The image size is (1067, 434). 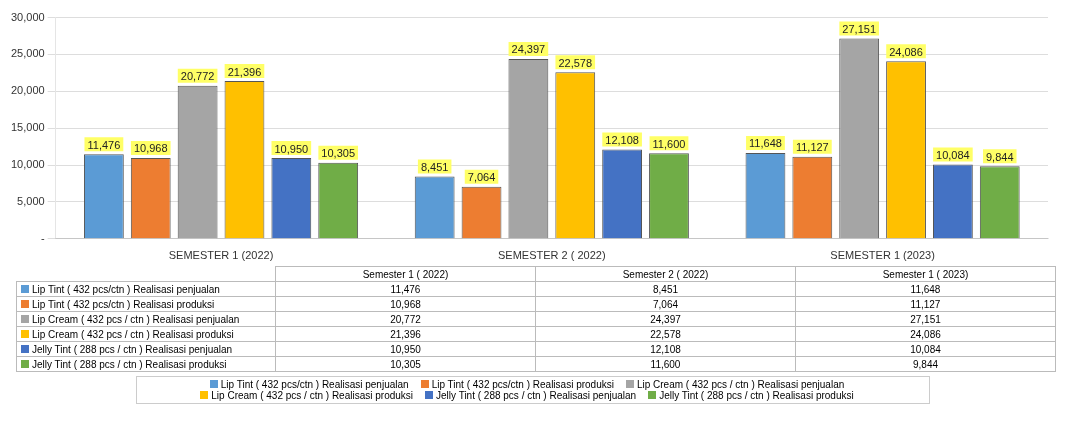 What do you see at coordinates (925, 364) in the screenshot?
I see `text: 9,844` at bounding box center [925, 364].